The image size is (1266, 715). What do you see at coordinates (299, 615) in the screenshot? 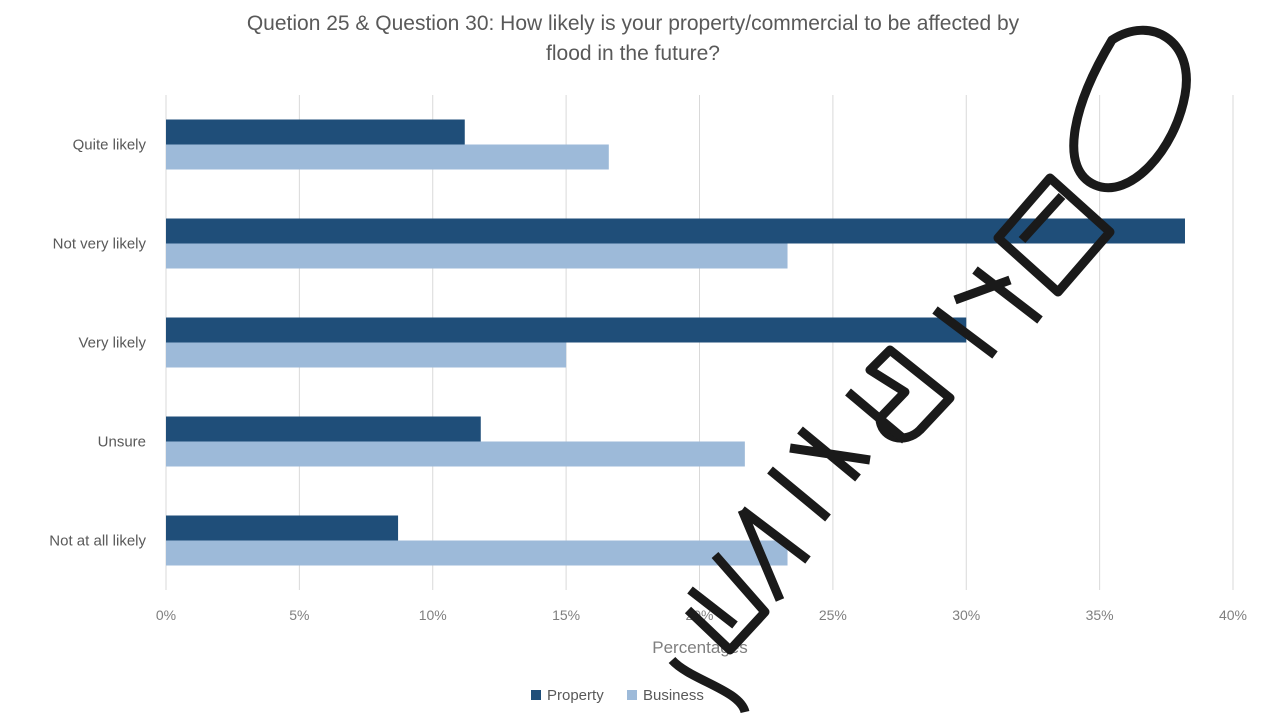
I see `x-tick-label: 5%` at bounding box center [299, 615].